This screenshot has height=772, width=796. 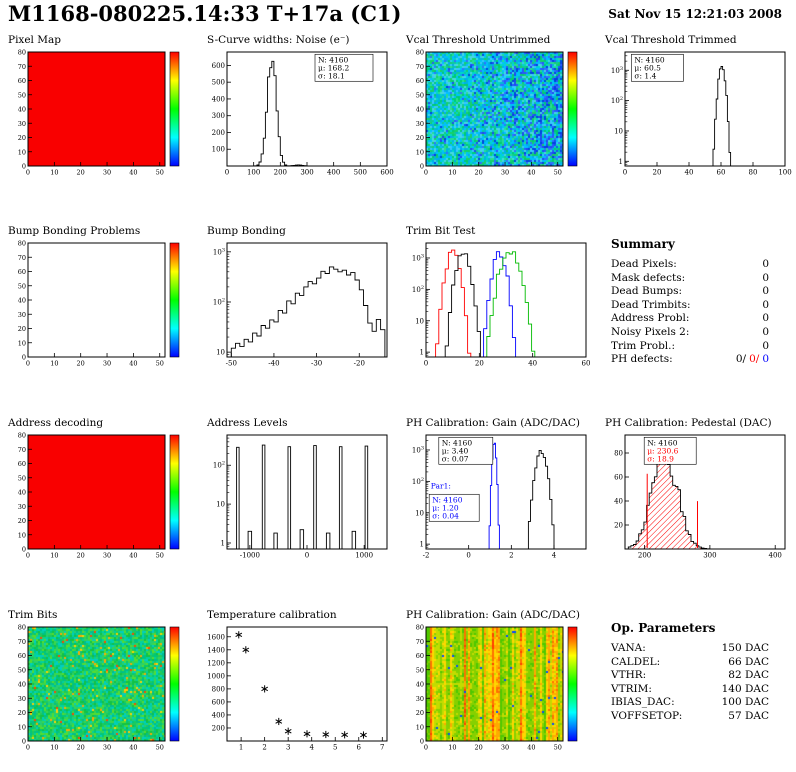 I want to click on svg-text: 200, so click(x=218, y=133).